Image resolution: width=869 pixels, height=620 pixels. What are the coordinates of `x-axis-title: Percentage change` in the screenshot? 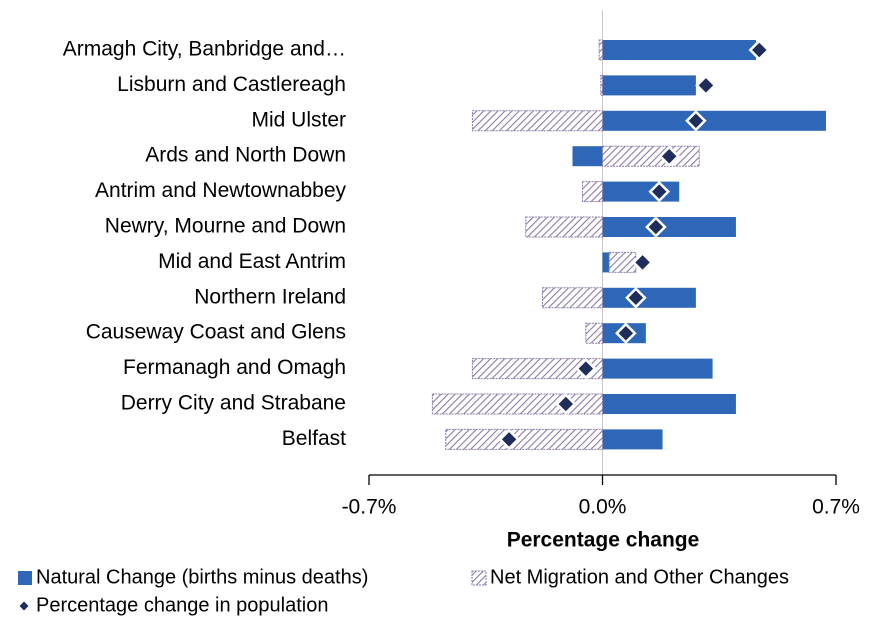 It's located at (603, 540).